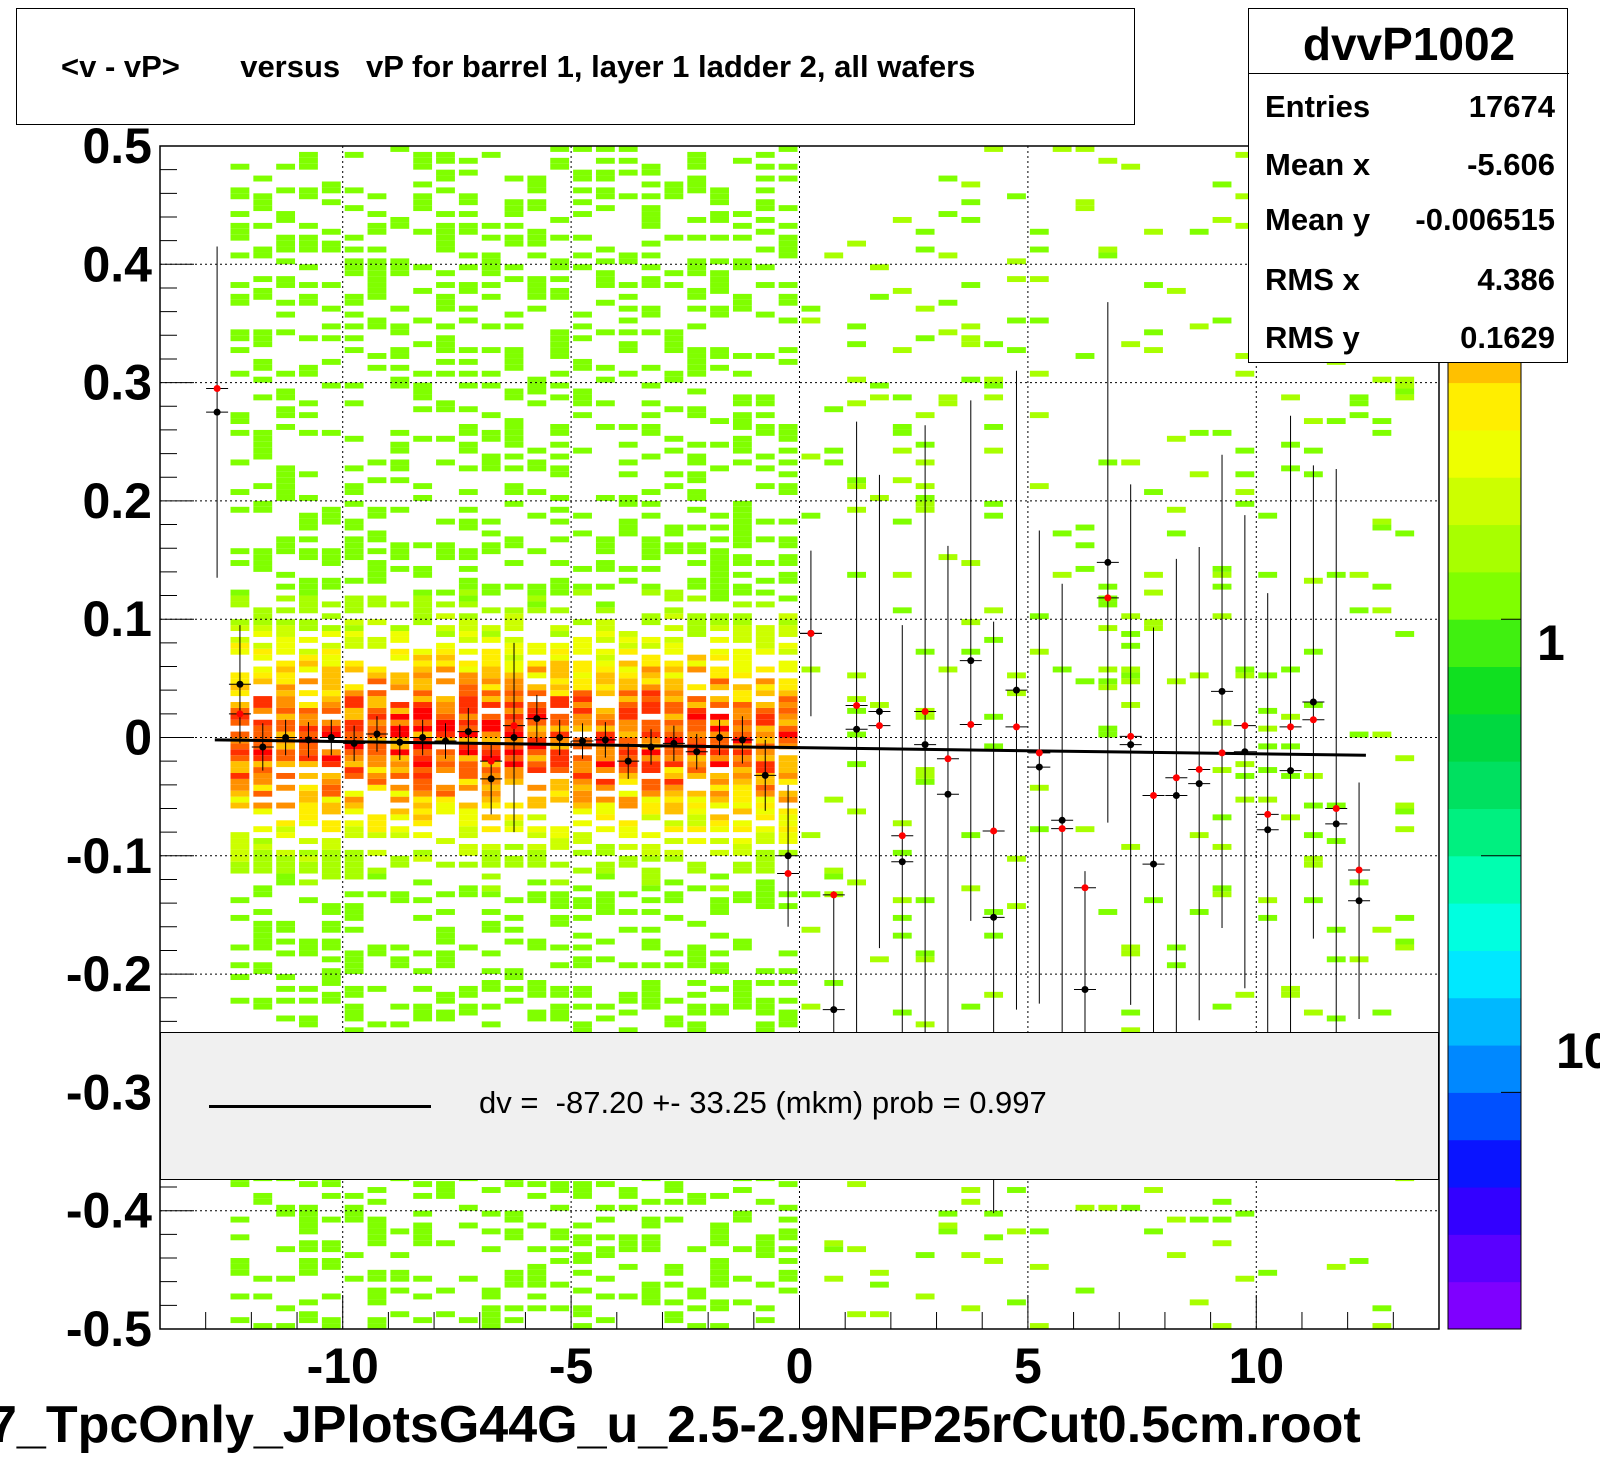 The image size is (1600, 1475). What do you see at coordinates (117, 501) in the screenshot?
I see `y-tick-label: 0.2` at bounding box center [117, 501].